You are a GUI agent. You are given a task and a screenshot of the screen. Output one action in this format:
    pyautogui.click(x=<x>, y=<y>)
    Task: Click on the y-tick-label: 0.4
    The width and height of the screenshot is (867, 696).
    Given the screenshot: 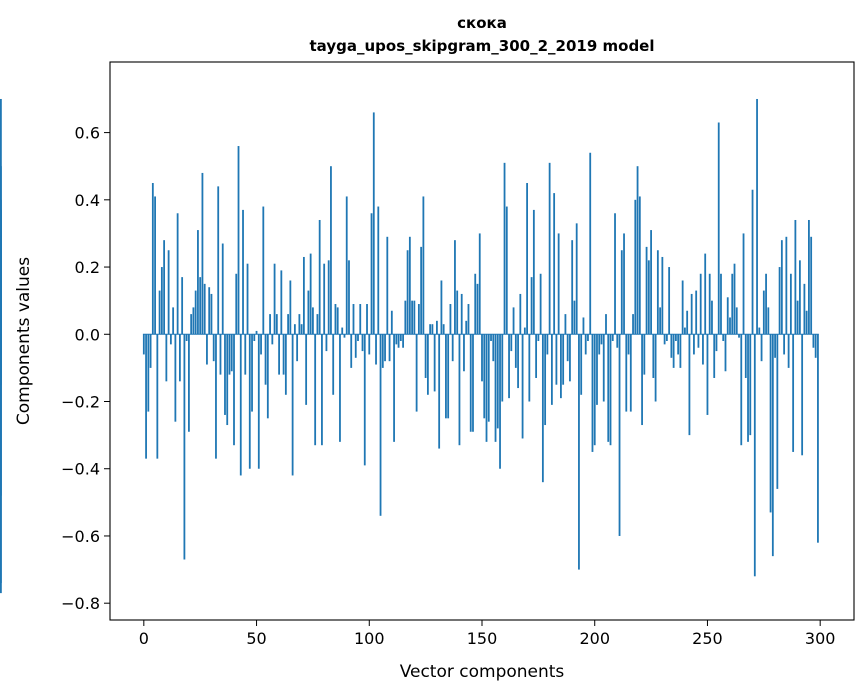 What is the action you would take?
    pyautogui.click(x=87, y=200)
    